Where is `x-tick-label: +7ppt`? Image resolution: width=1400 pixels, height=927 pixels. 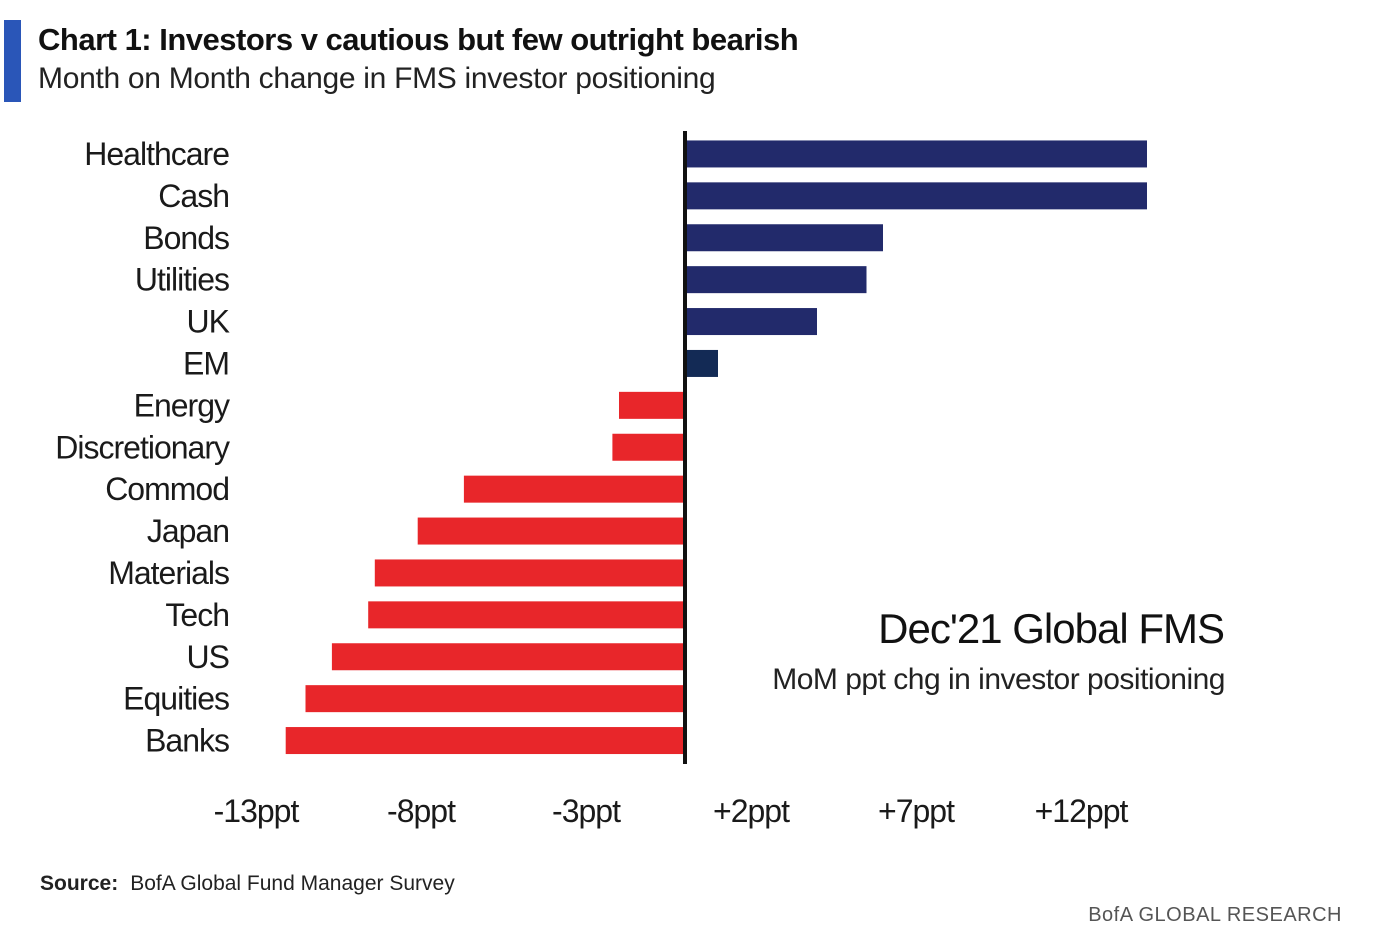 x-tick-label: +7ppt is located at coordinates (916, 811).